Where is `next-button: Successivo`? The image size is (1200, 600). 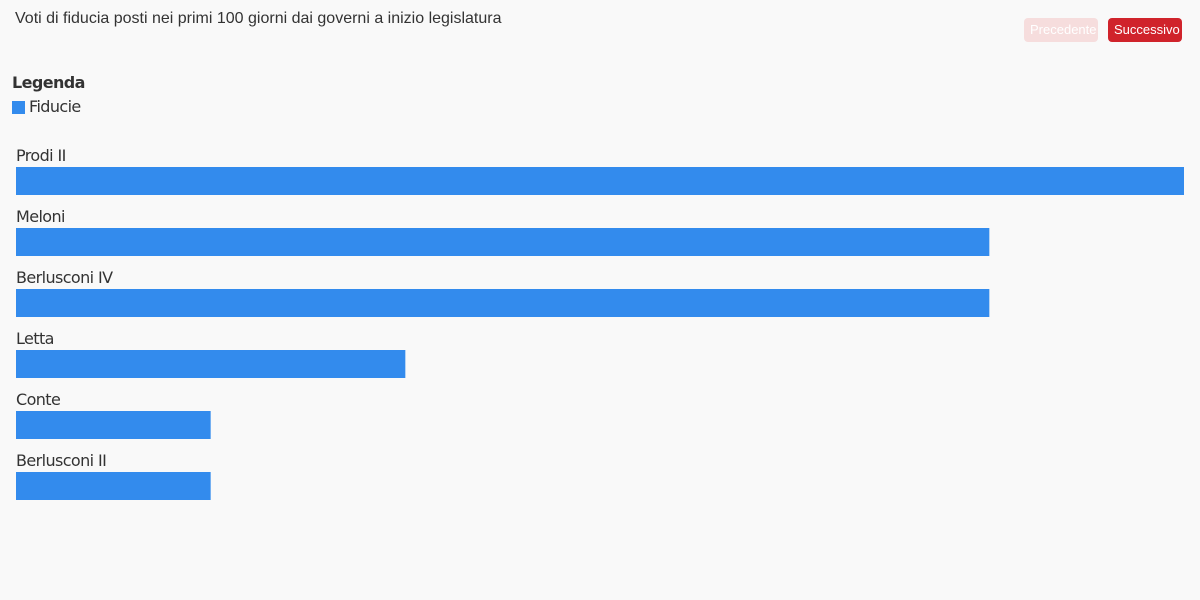
next-button: Successivo is located at coordinates (1145, 30).